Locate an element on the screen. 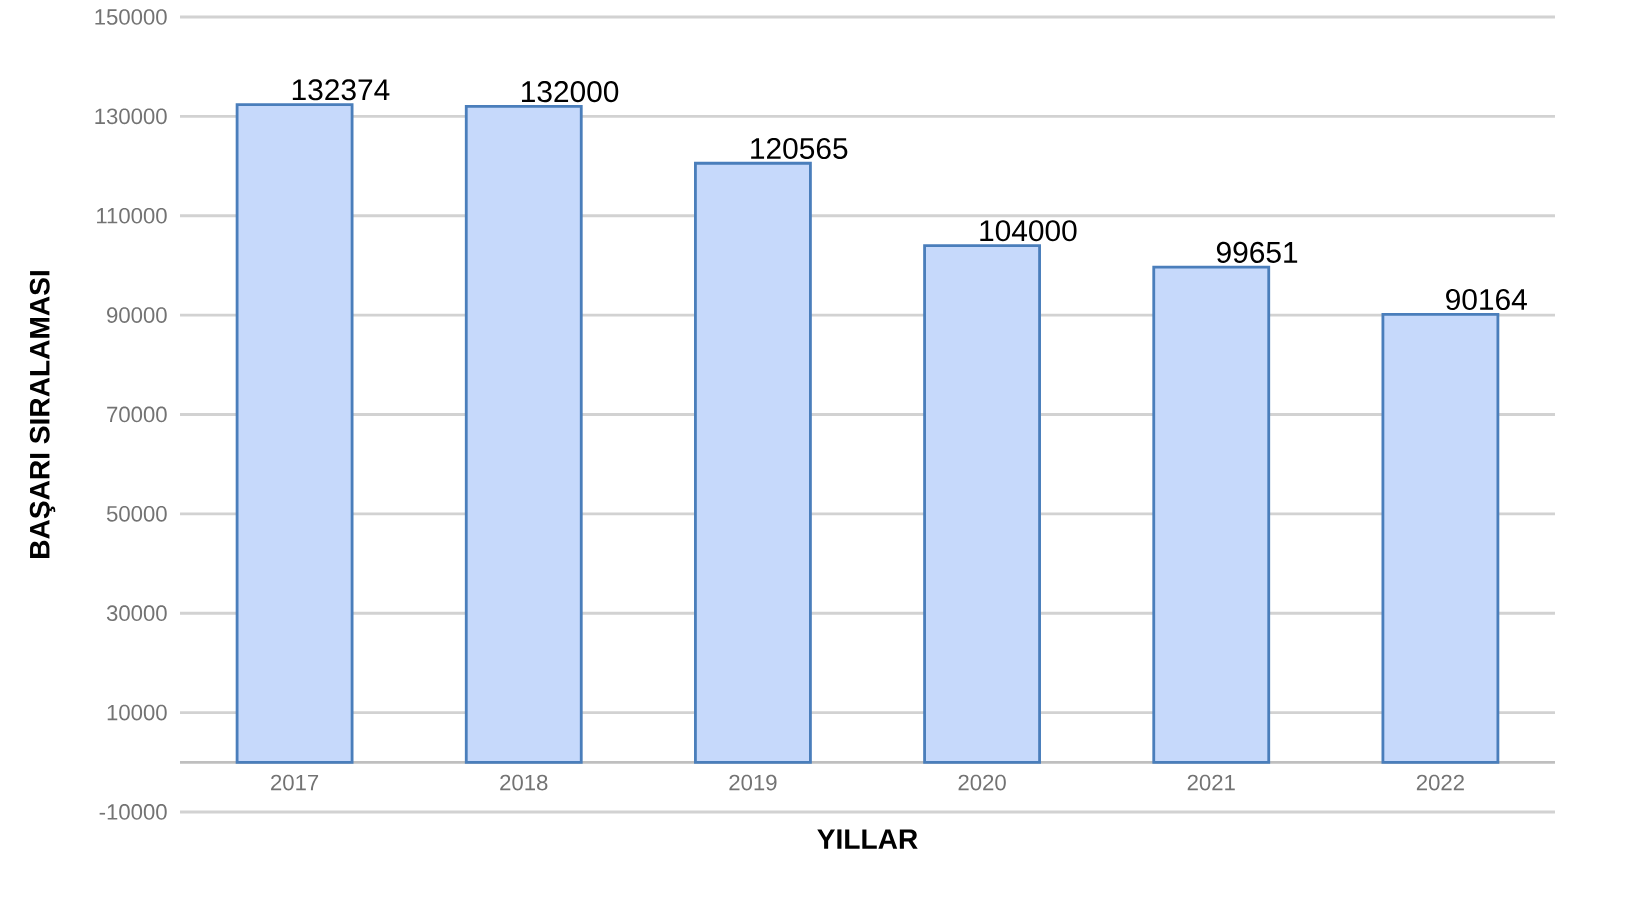 This screenshot has width=1638, height=900. data-label: 104000 is located at coordinates (1028, 231).